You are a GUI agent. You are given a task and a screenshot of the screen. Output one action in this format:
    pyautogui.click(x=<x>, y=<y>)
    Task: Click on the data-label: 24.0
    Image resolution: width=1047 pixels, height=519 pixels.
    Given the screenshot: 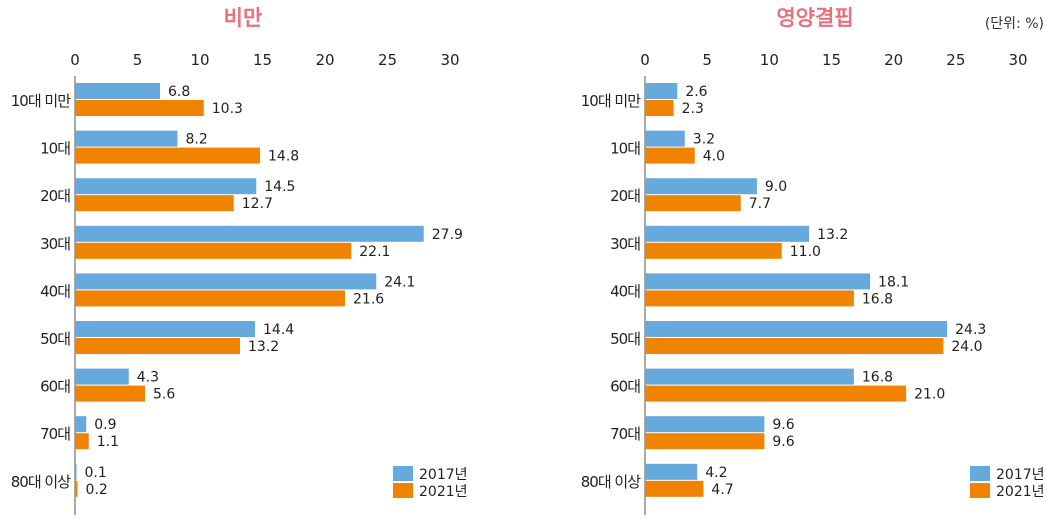 What is the action you would take?
    pyautogui.click(x=966, y=347)
    